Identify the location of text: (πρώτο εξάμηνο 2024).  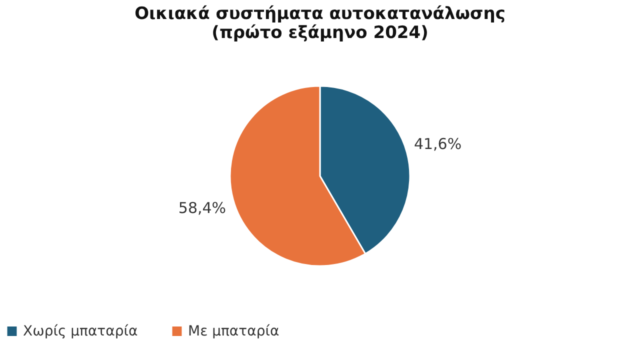
(320, 33).